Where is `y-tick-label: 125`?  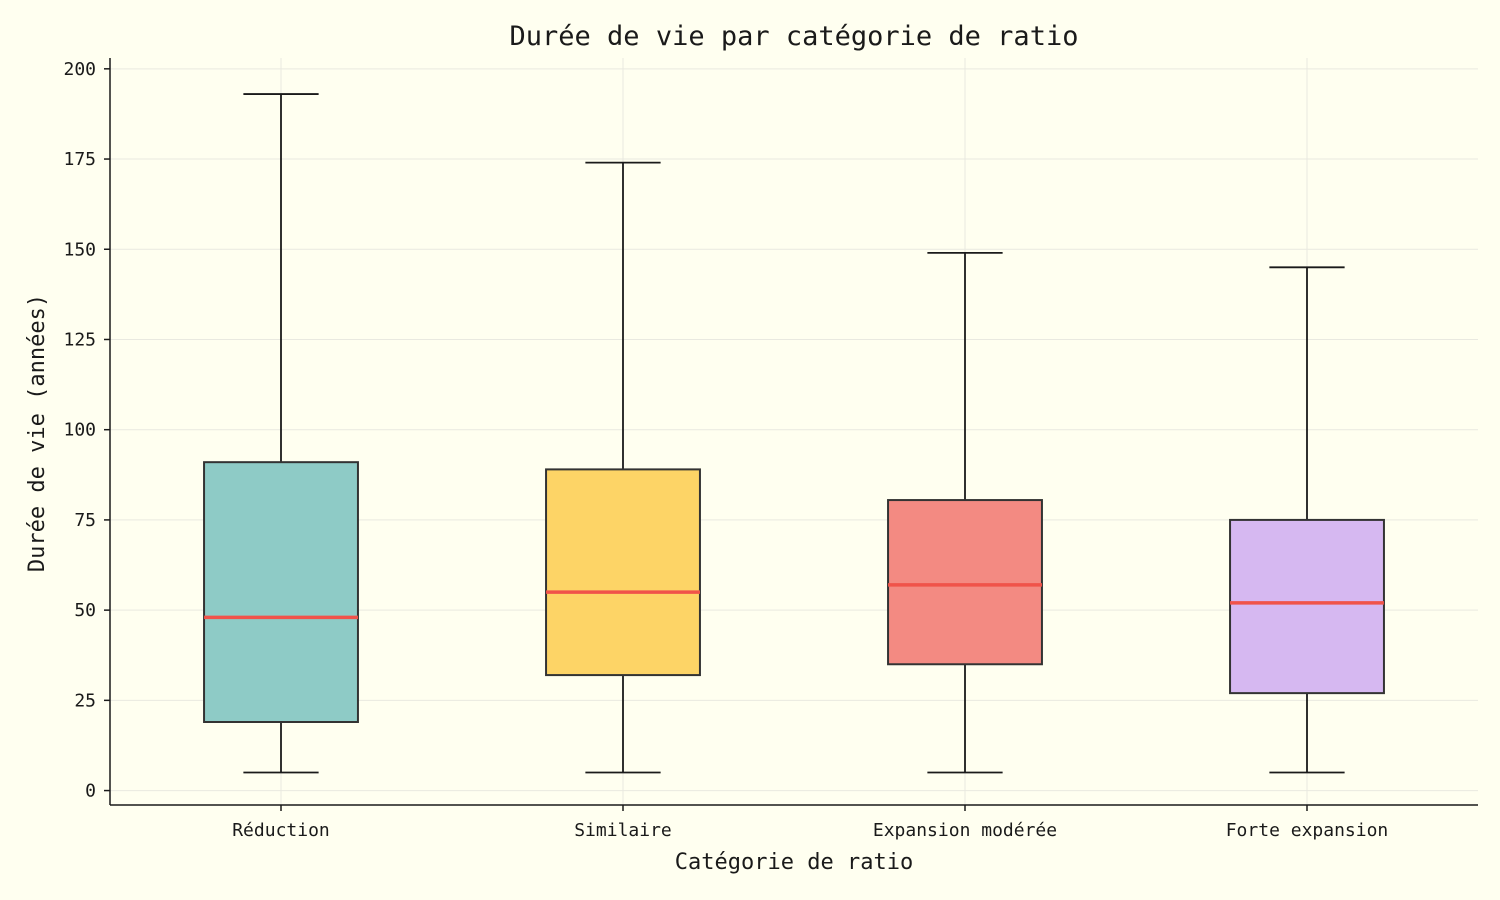 y-tick-label: 125 is located at coordinates (79, 339).